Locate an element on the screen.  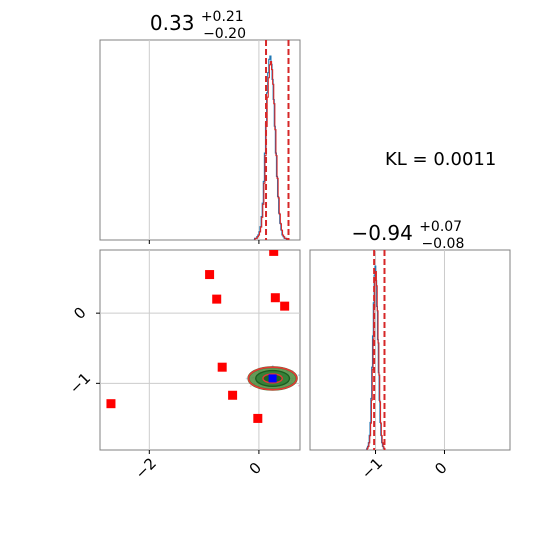
kl-annotation: KL = 0.0011 is located at coordinates (440, 159).